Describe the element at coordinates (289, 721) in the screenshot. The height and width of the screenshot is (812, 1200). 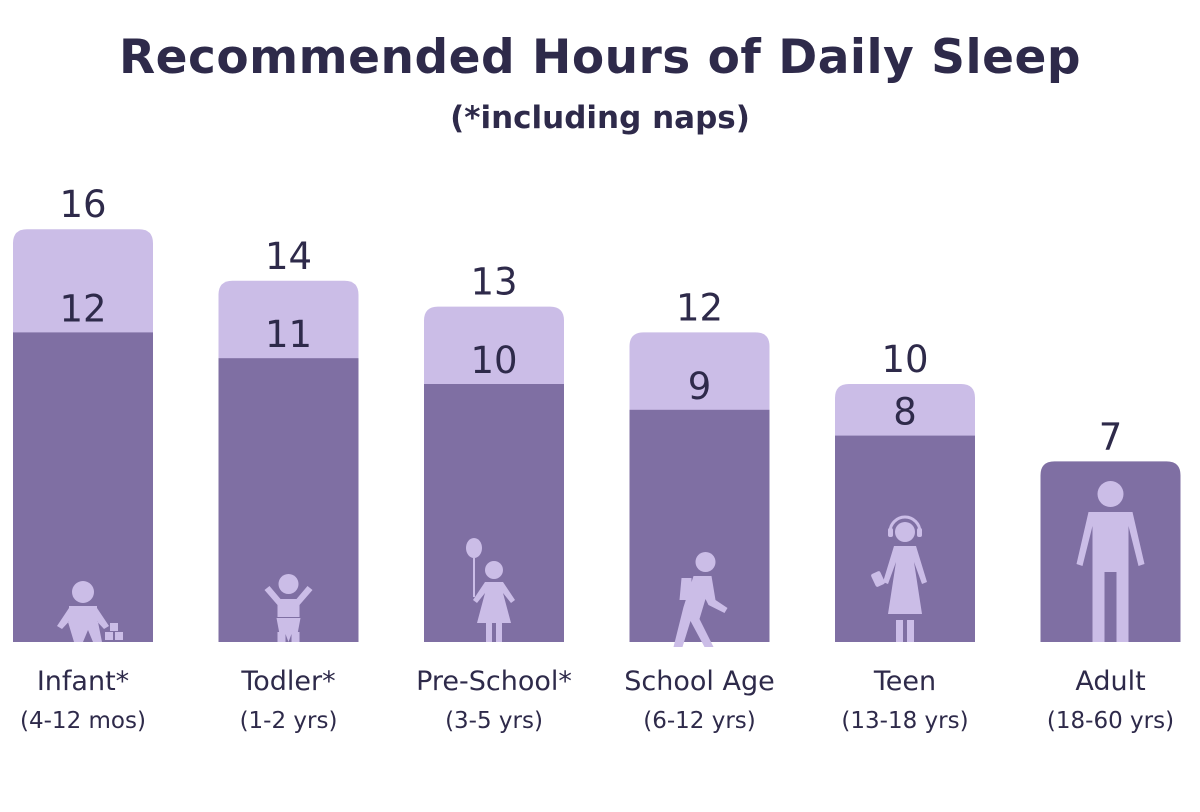
I see `category-sublabel-1: (1-2 yrs)` at that location.